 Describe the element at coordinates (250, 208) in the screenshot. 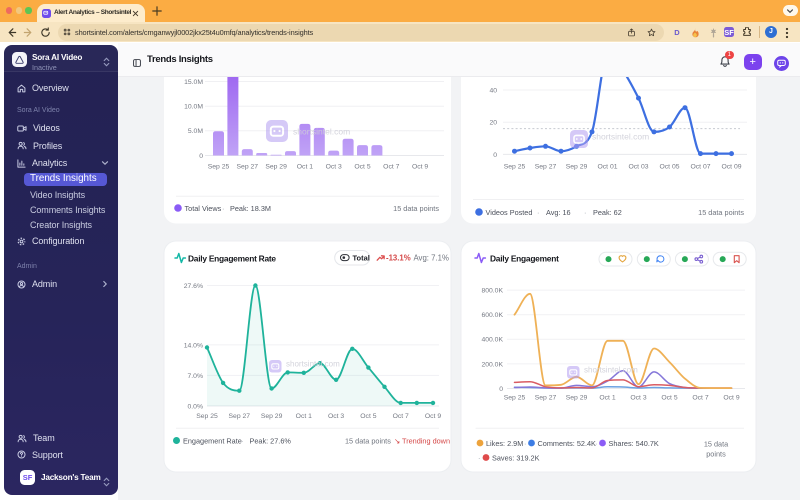

I see `svg-text: Peak: 18.3M` at that location.